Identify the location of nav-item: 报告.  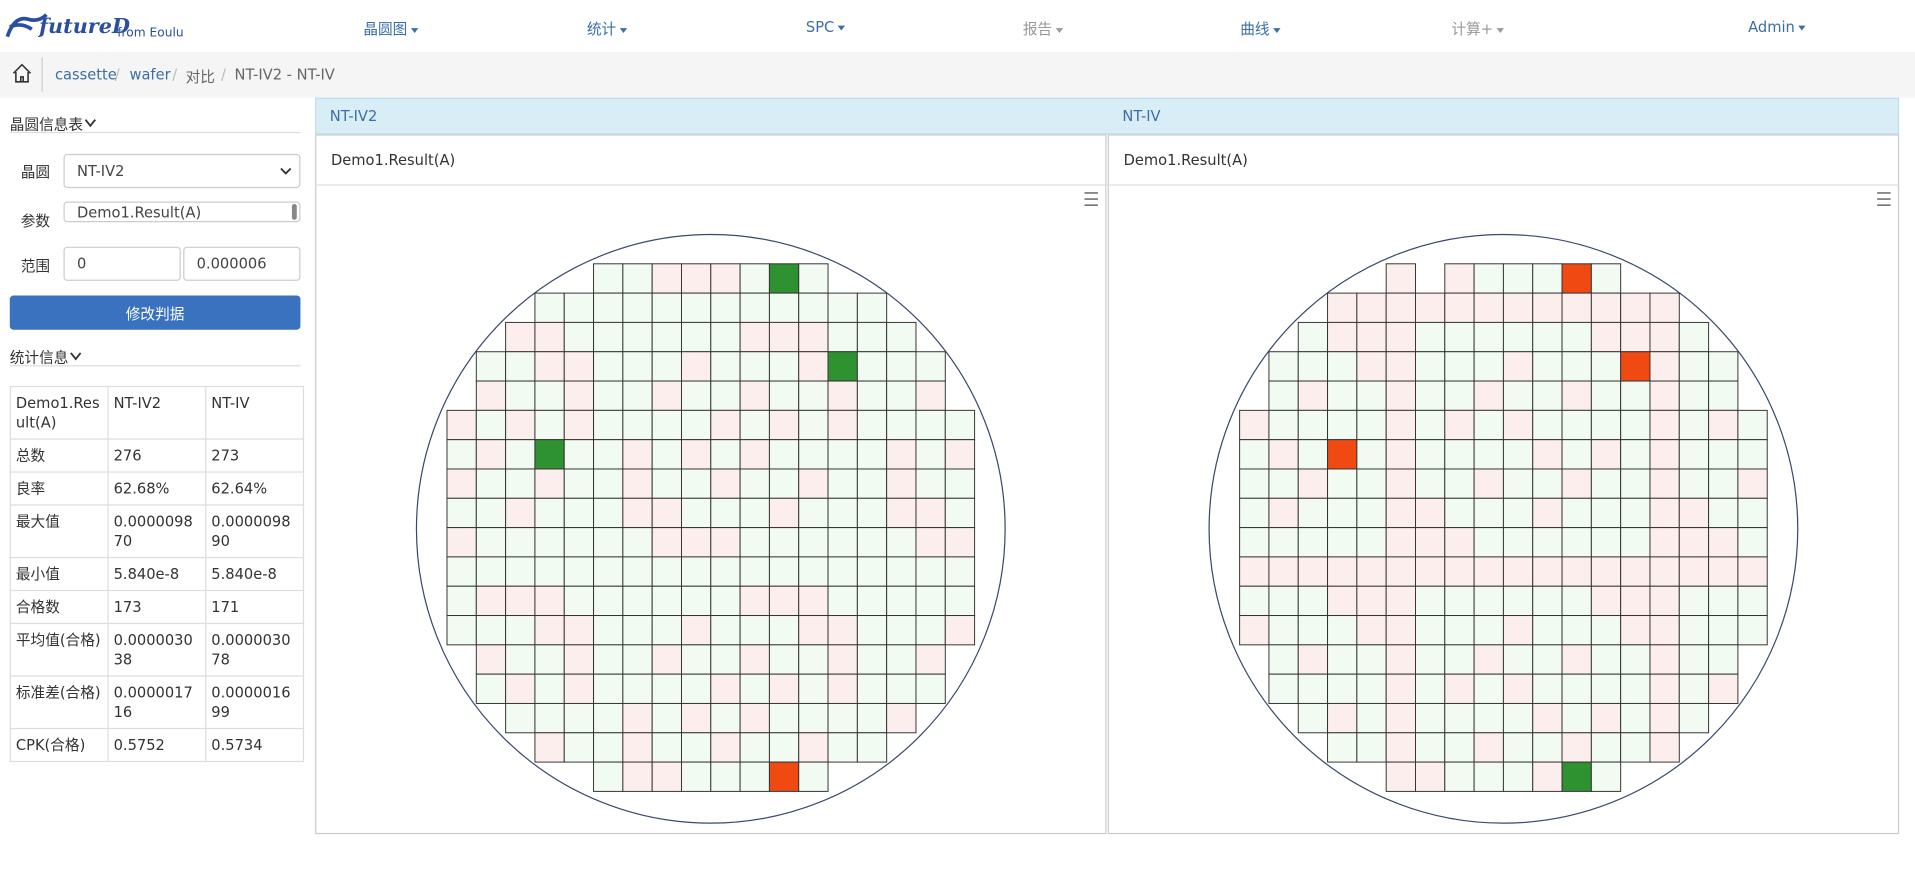
(1043, 28).